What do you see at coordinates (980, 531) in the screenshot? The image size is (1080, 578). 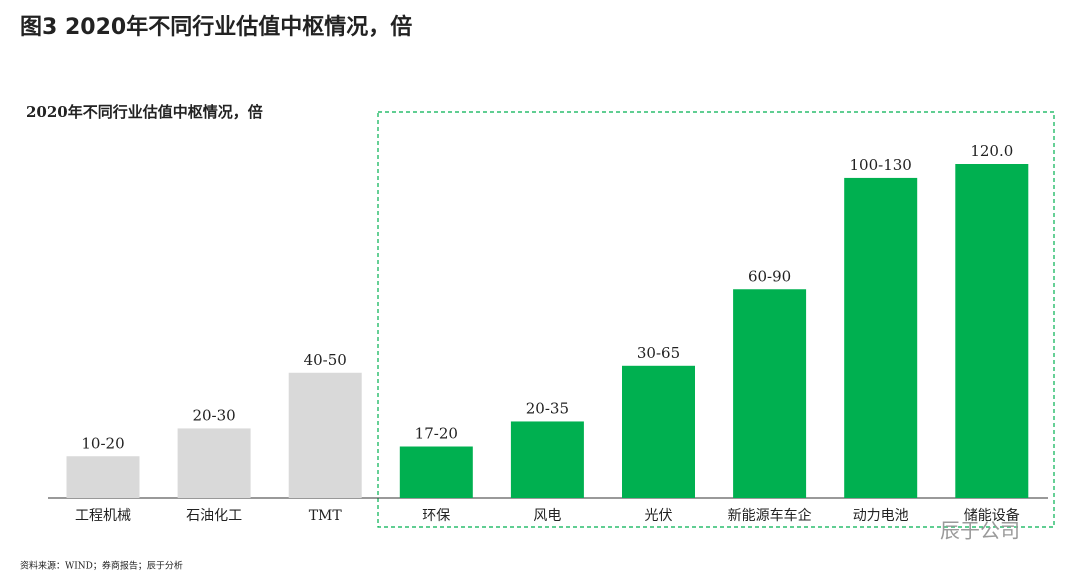 I see `watermark: 辰于公司` at bounding box center [980, 531].